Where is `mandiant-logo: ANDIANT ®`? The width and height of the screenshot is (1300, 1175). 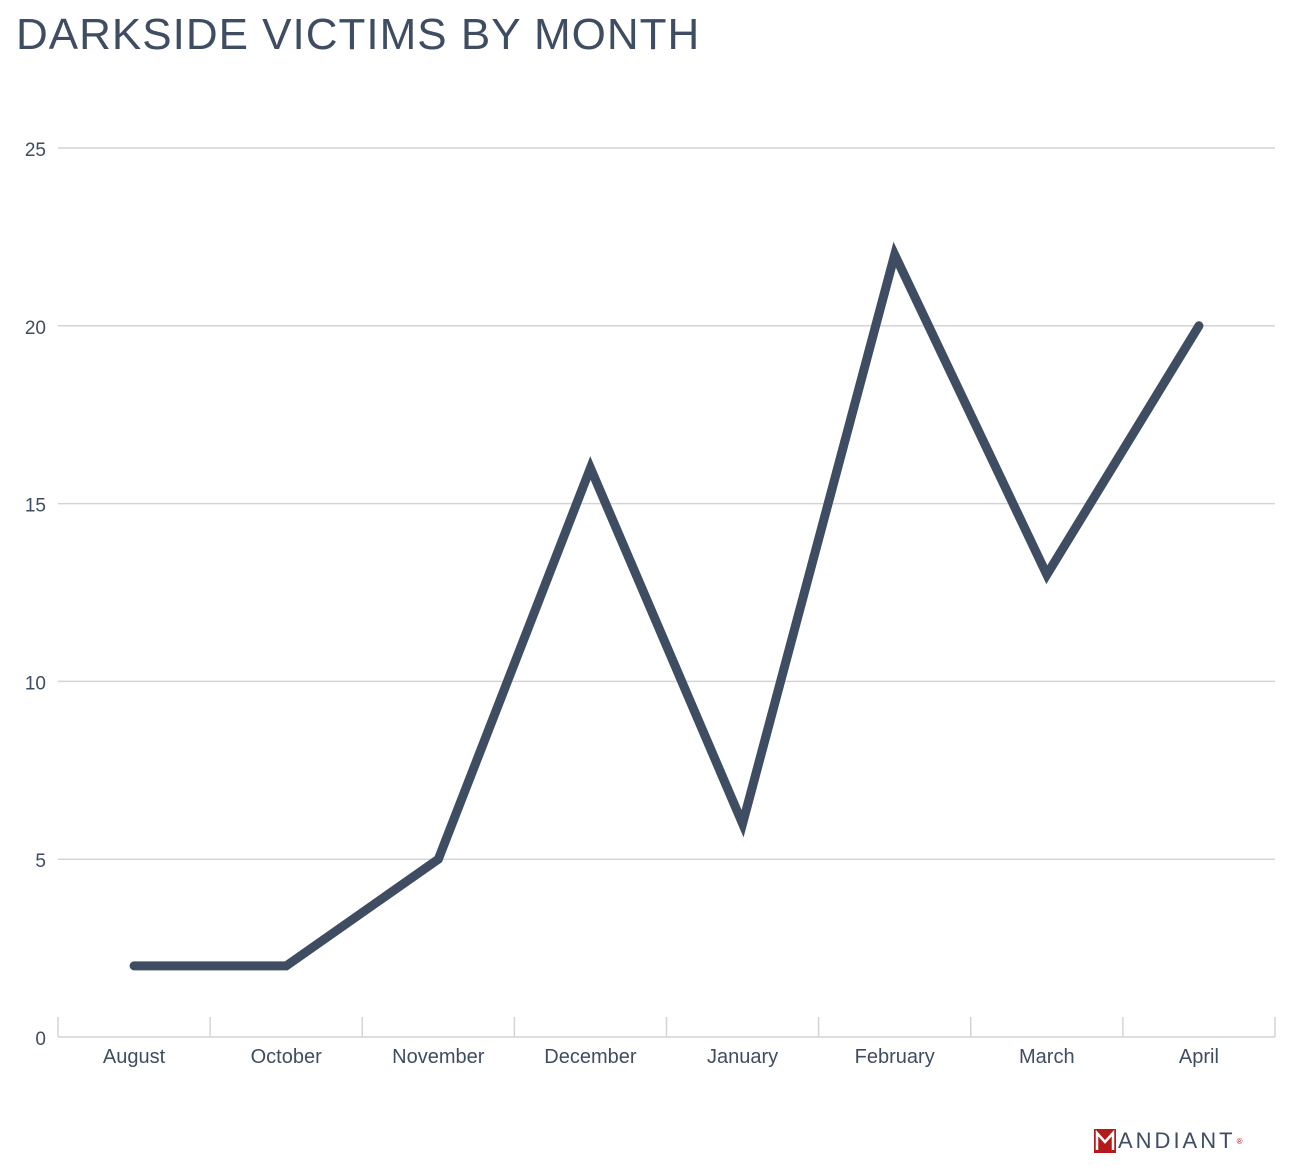
mandiant-logo: ANDIANT ® is located at coordinates (1168, 1141).